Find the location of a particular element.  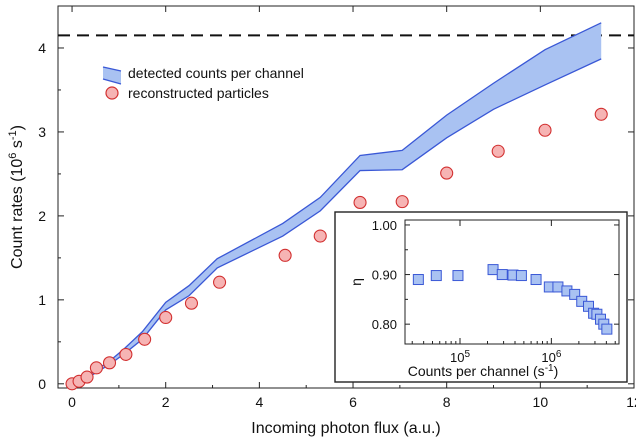

inset-y-tick-label: 0.80 is located at coordinates (384, 324).